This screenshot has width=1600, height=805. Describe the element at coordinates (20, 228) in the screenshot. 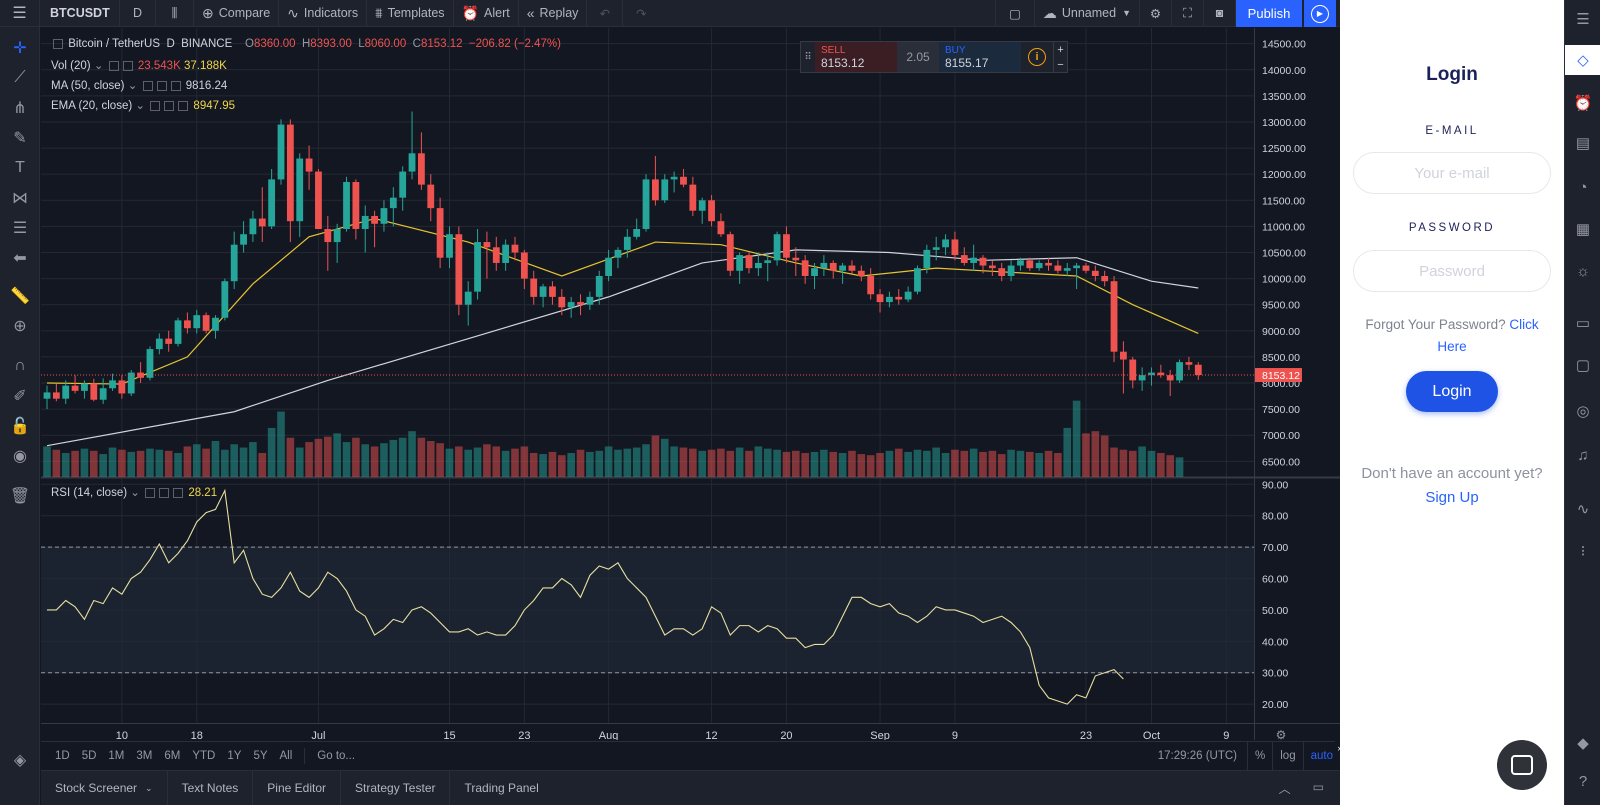

I see `prediction-icon: ☰` at that location.